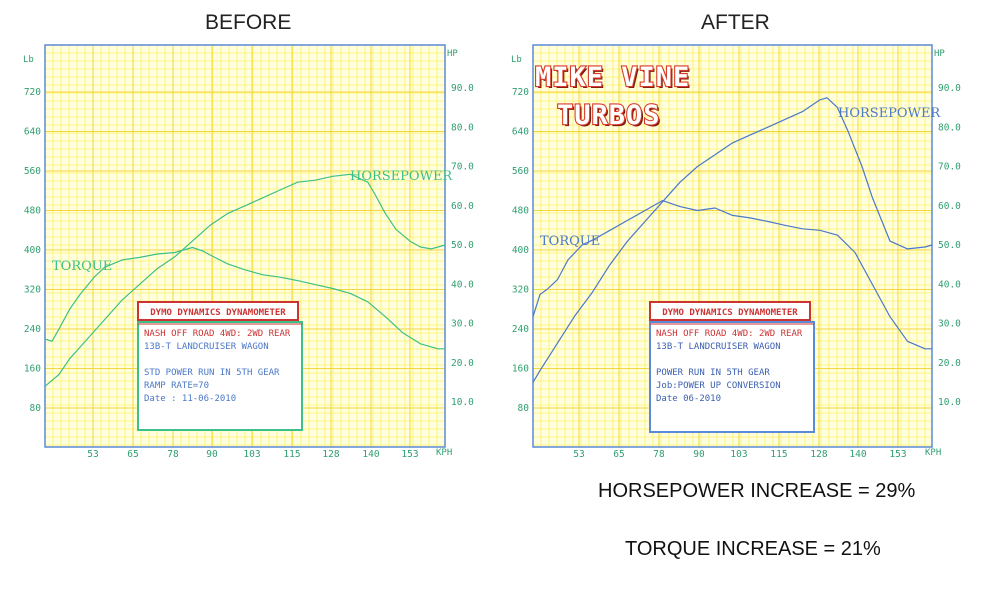  Describe the element at coordinates (32, 329) in the screenshot. I see `before-left-tick-label: 240` at that location.